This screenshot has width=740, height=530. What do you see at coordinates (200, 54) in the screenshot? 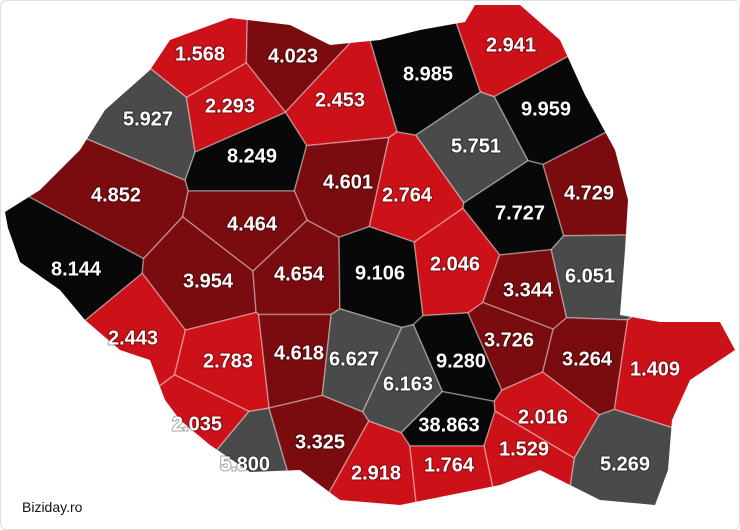
I see `county-label: 1.568` at bounding box center [200, 54].